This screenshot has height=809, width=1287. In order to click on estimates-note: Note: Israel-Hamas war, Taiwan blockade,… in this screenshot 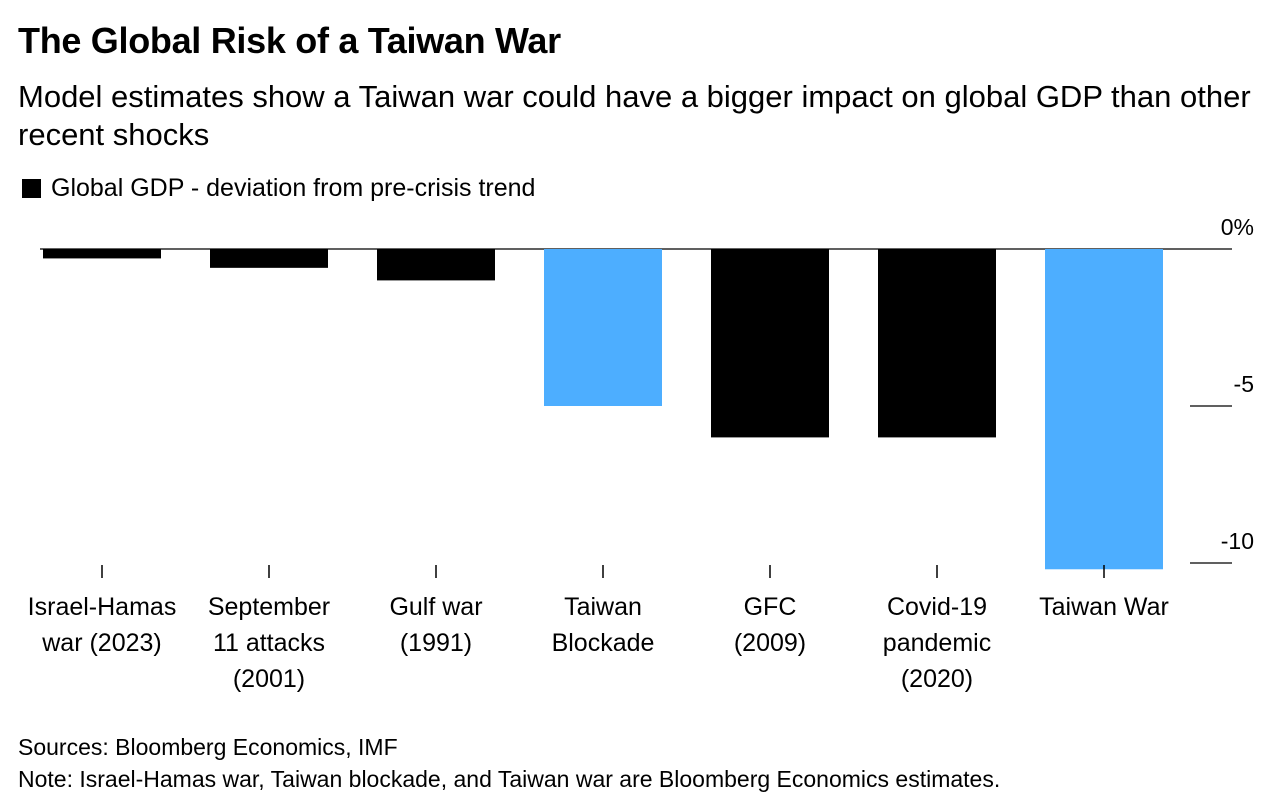, I will do `click(509, 779)`.